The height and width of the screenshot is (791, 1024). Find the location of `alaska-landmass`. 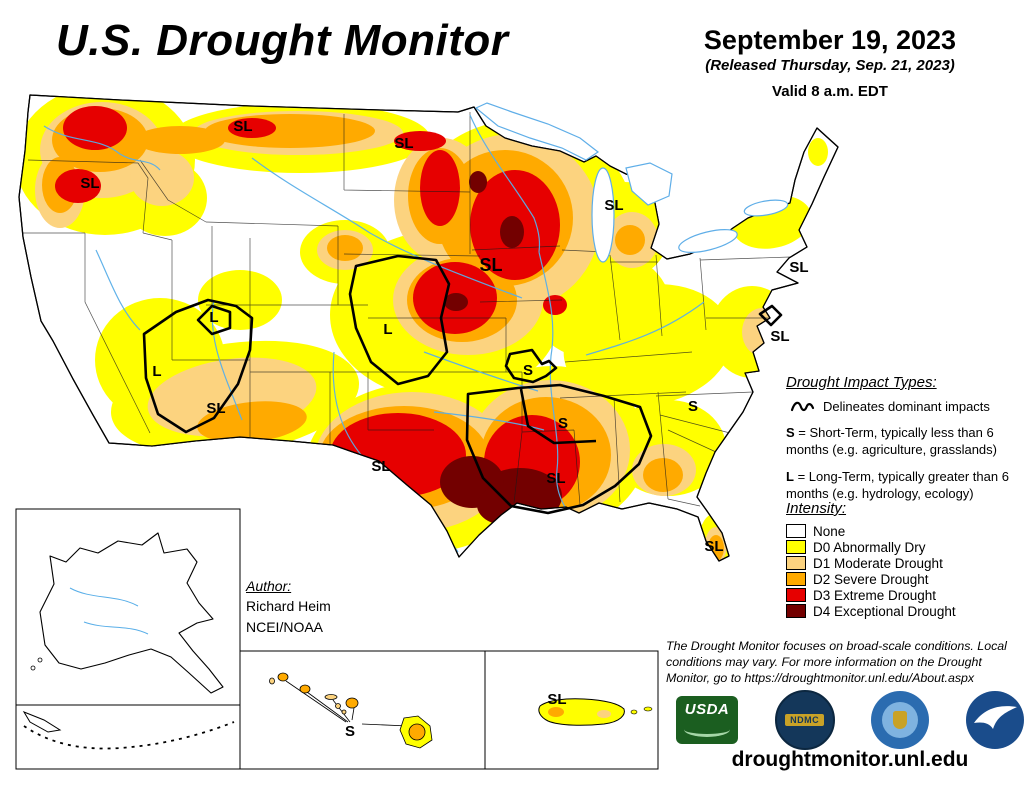

alaska-landmass is located at coordinates (131, 613).